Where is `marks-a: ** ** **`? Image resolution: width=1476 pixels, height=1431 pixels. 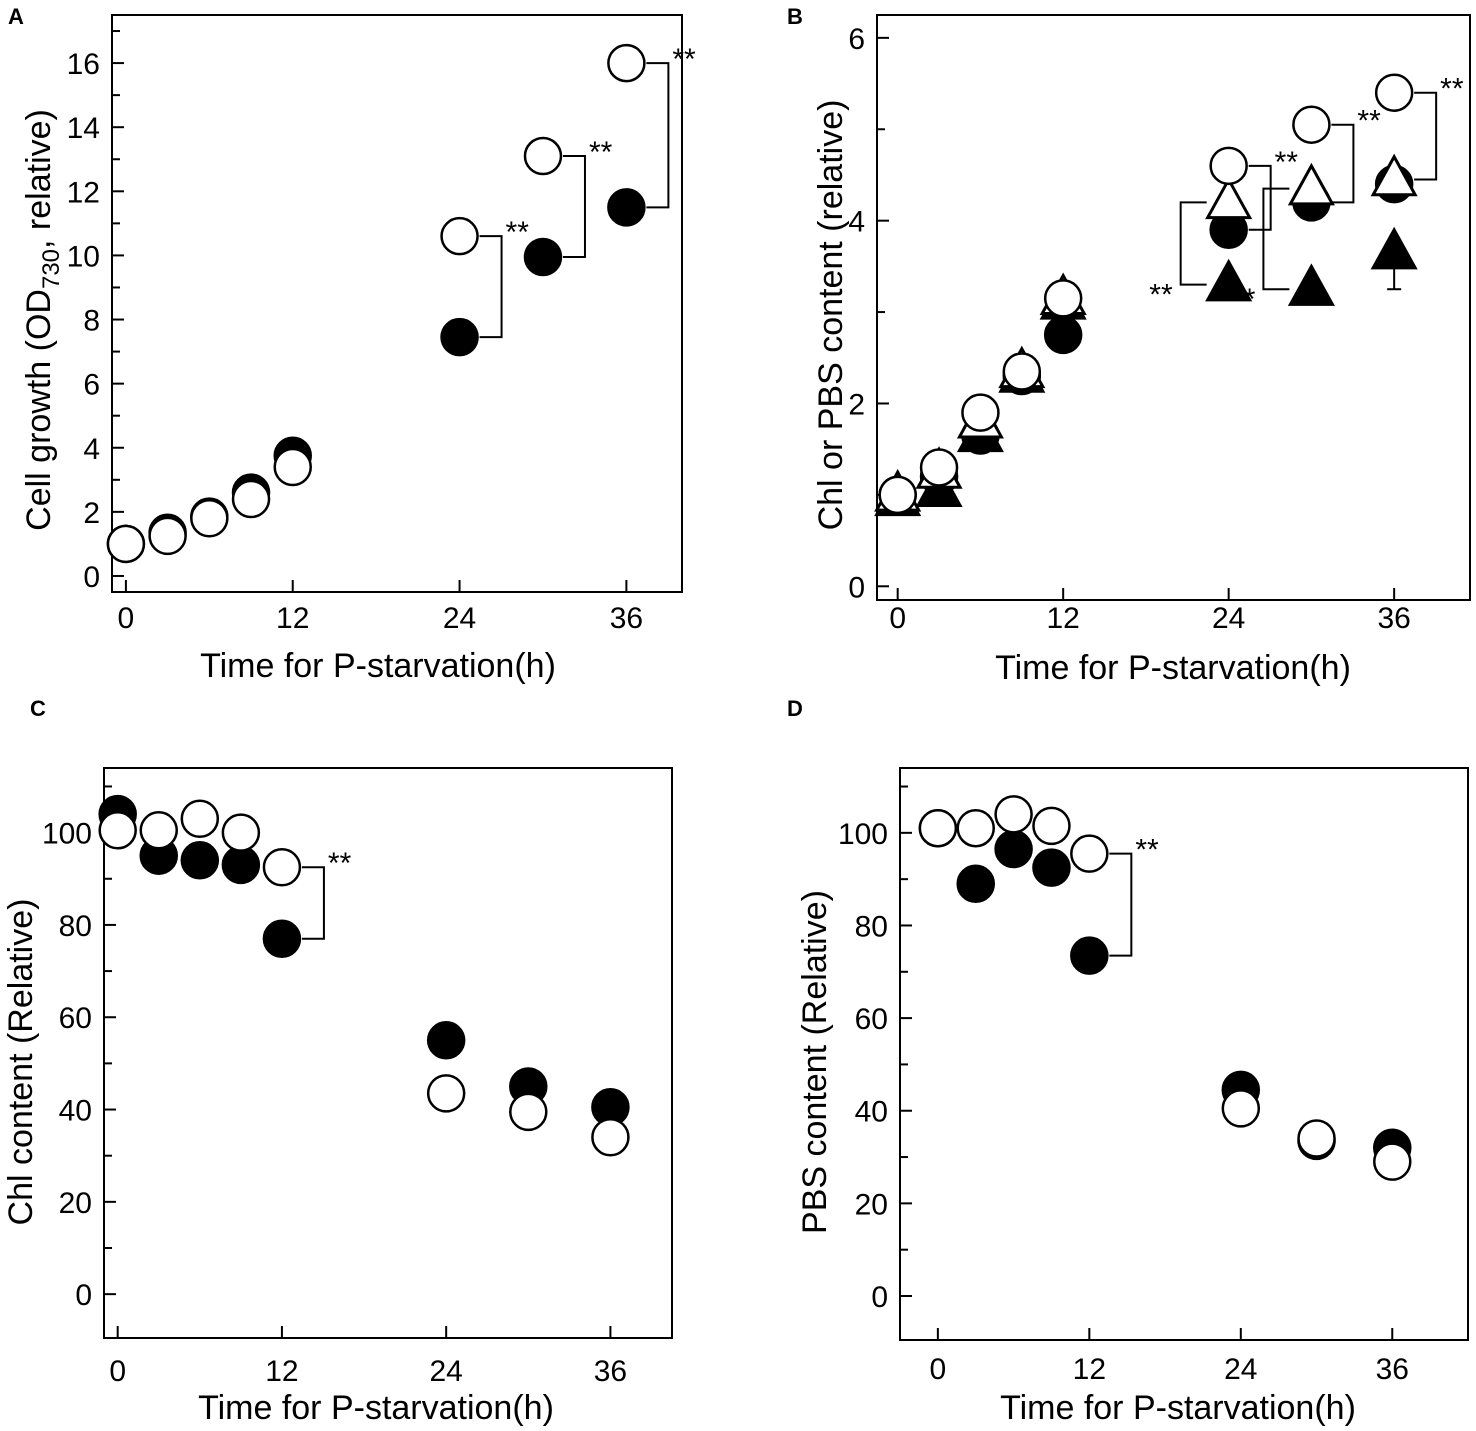 marks-a: ** ** ** is located at coordinates (401, 303).